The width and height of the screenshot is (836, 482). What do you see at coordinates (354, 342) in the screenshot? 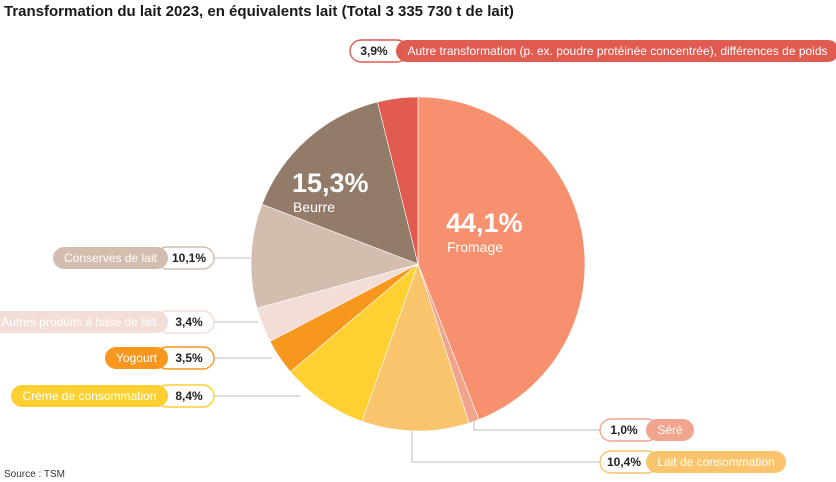
I see `slice-creme-de-consommation` at bounding box center [354, 342].